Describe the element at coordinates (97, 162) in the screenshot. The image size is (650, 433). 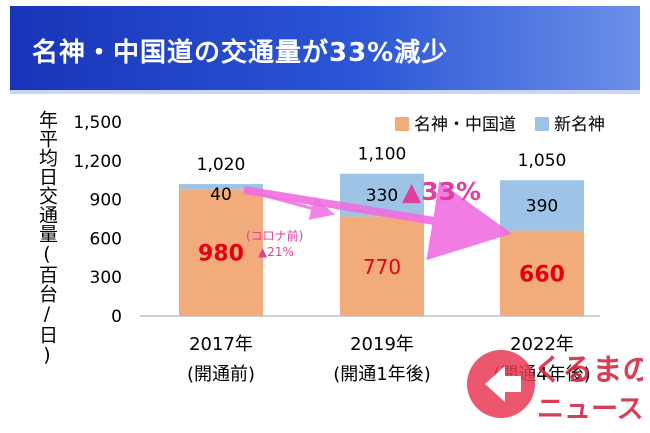
I see `y-tick-label: 1,200` at that location.